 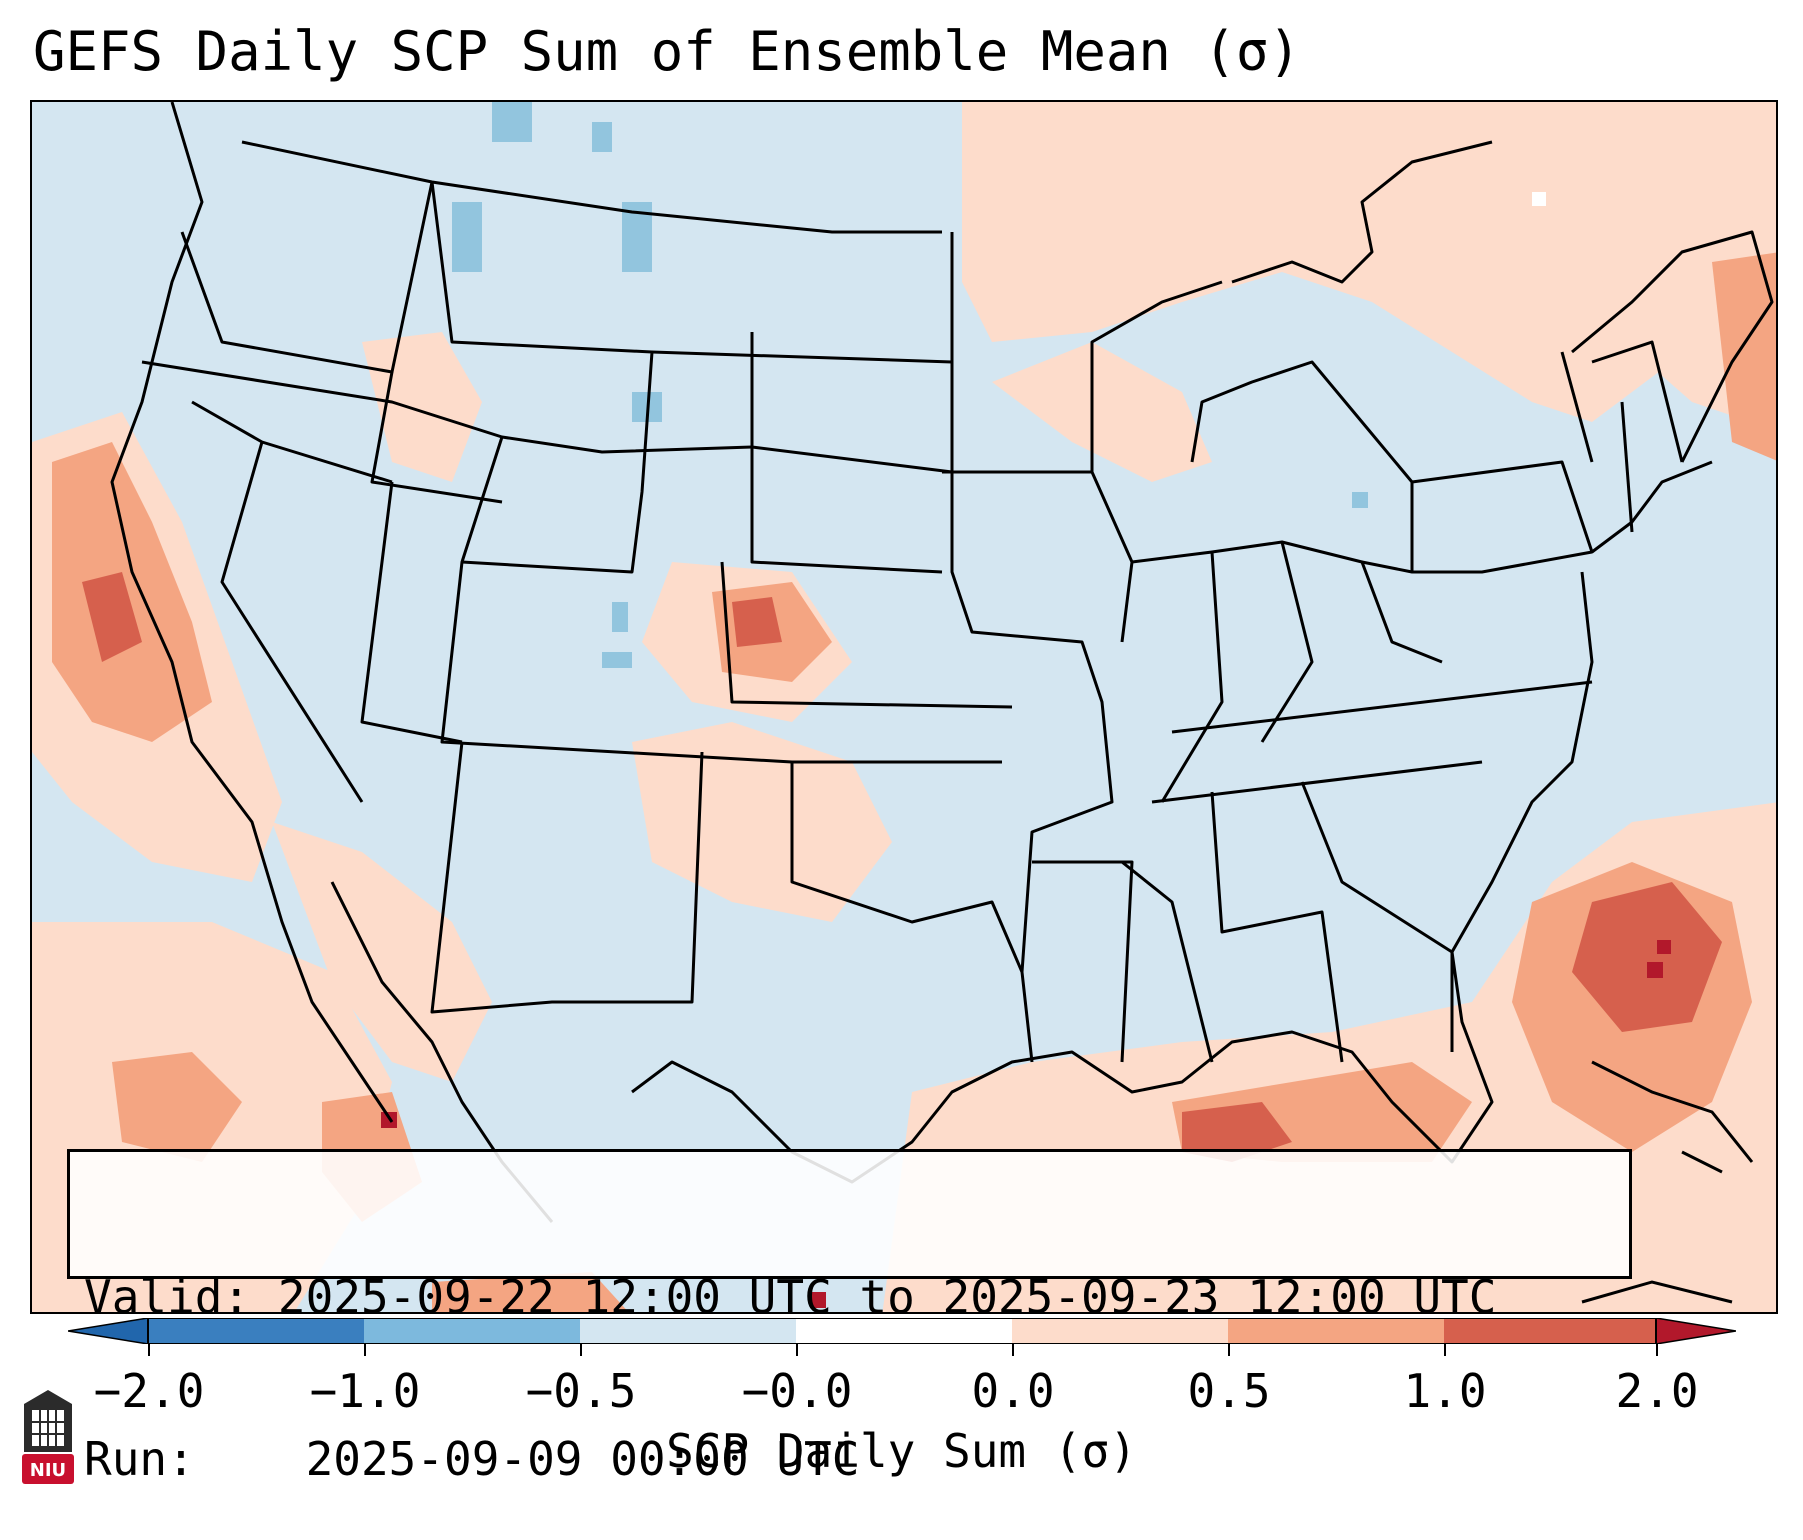 I want to click on tick-label: −0.5, so click(x=581, y=1391).